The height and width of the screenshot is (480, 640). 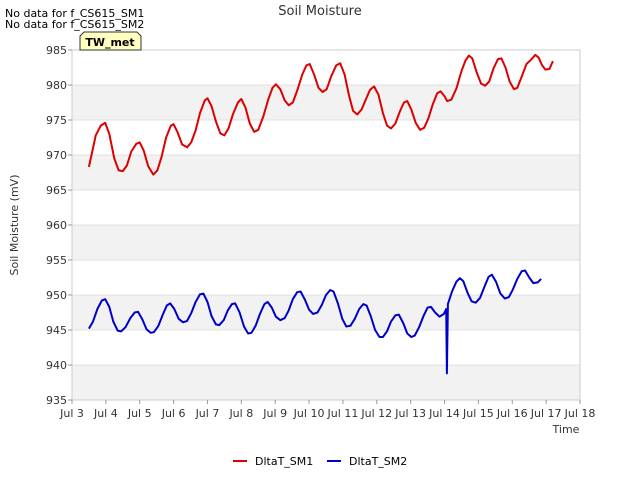 What do you see at coordinates (343, 413) in the screenshot?
I see `x-tick-label: Jul 11` at bounding box center [343, 413].